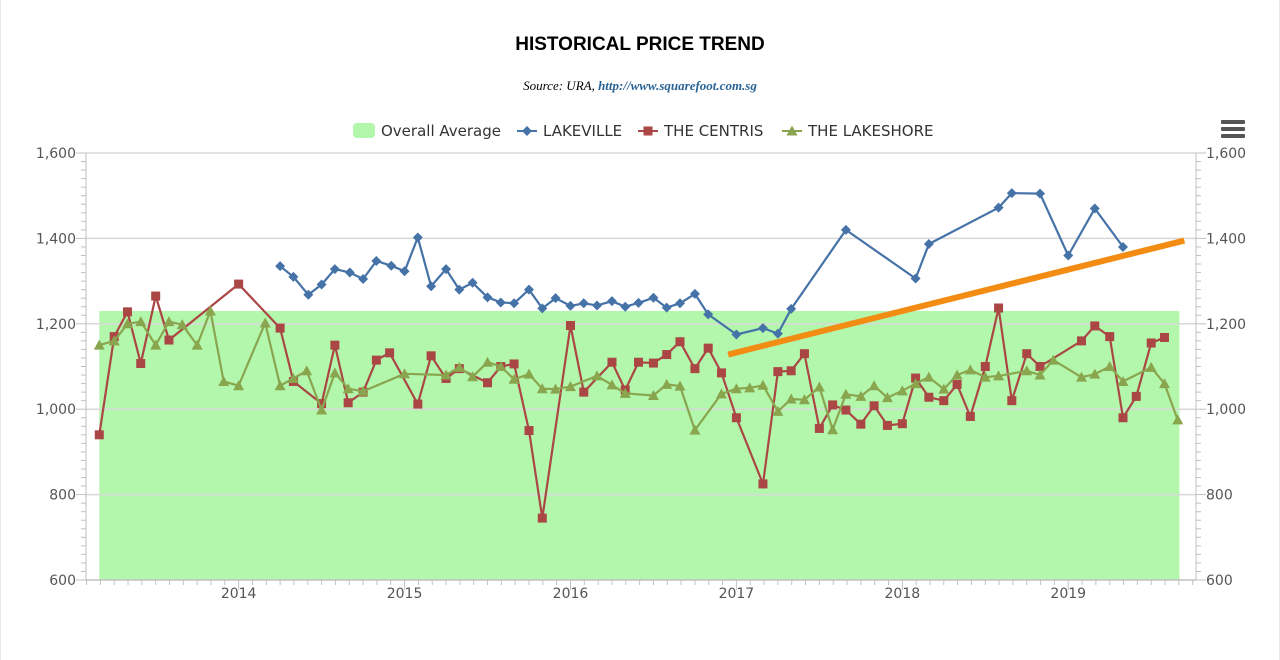 The height and width of the screenshot is (660, 1280). Describe the element at coordinates (1233, 129) in the screenshot. I see `hamburger-menu-icon` at that location.